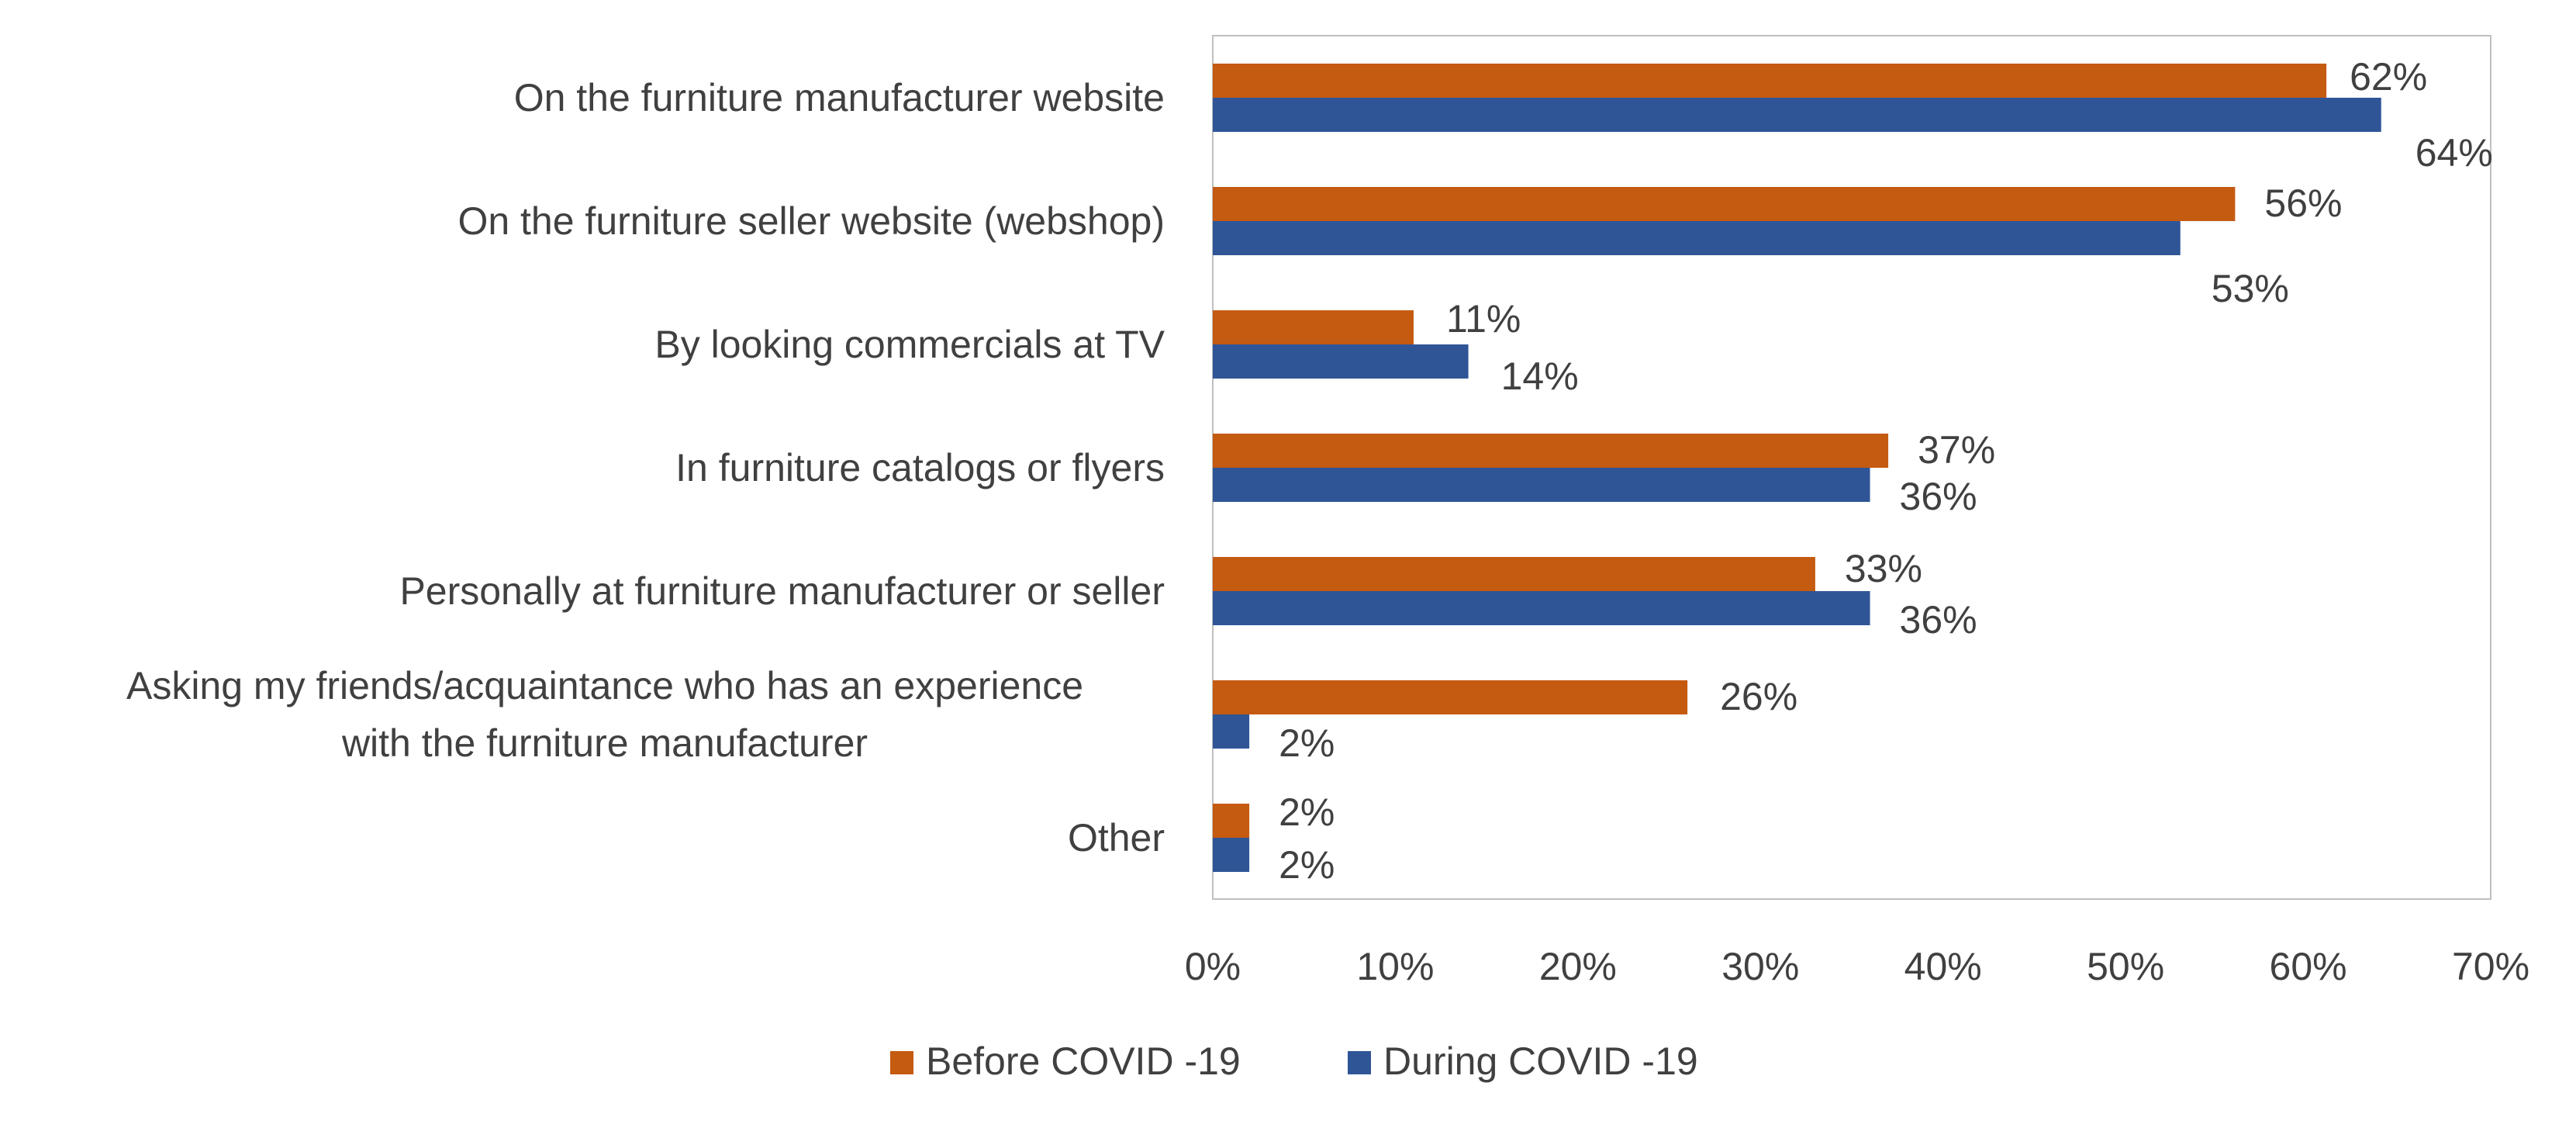 This screenshot has width=2576, height=1131. I want to click on data-label-before-covid: 2%, so click(1307, 812).